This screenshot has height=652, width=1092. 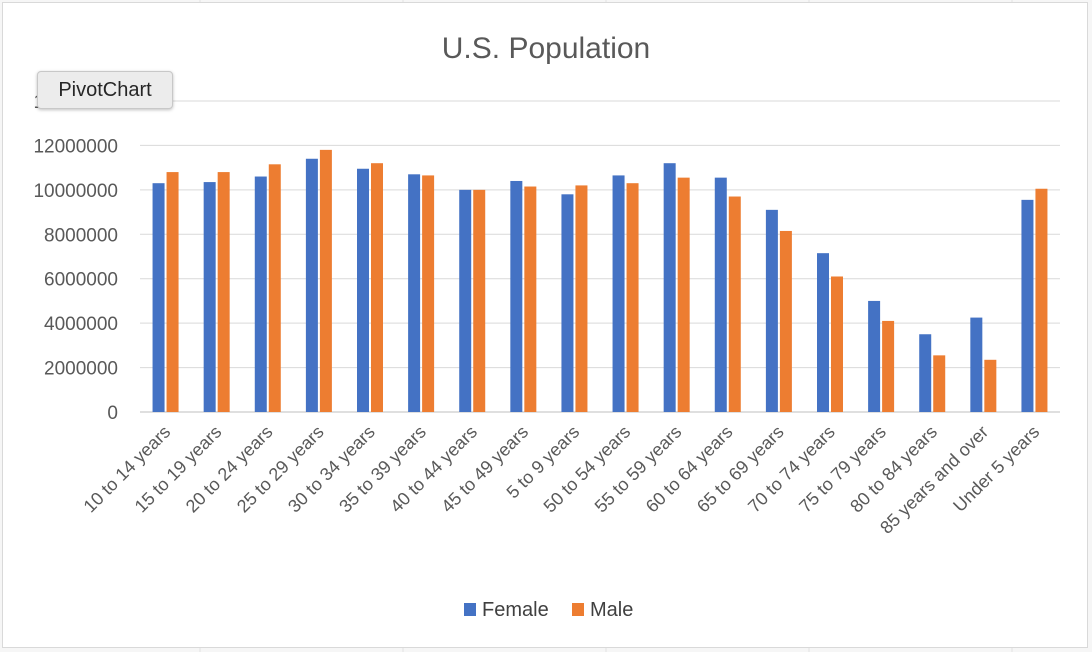 I want to click on pivotchart-button: PivotChart, so click(x=105, y=90).